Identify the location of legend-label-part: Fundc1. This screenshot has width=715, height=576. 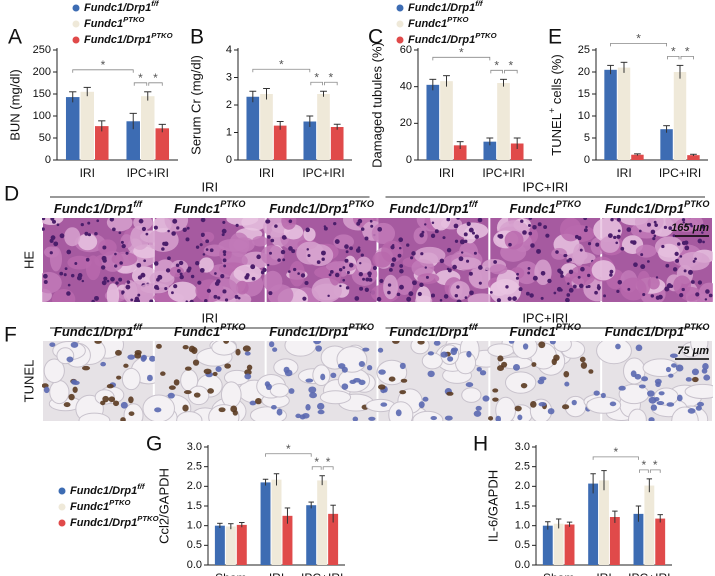
(89, 507).